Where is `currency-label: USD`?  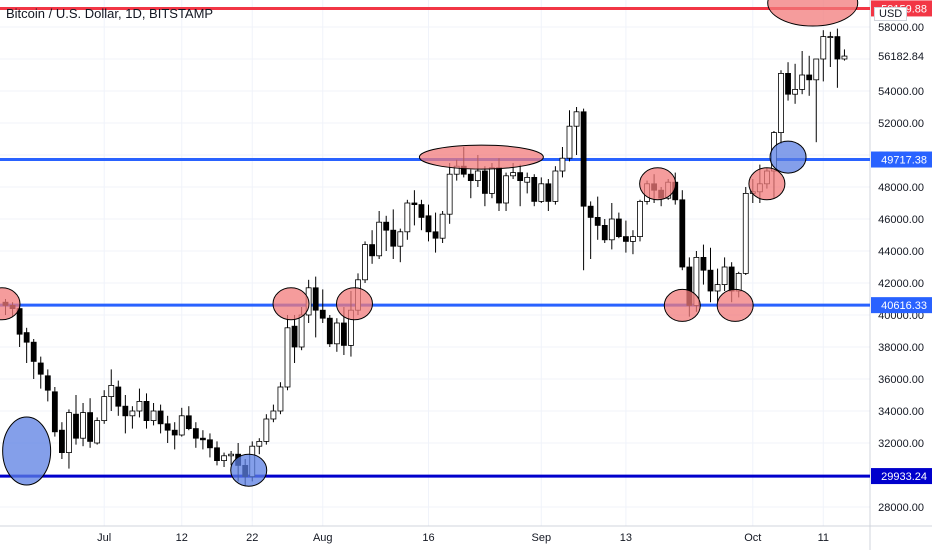 currency-label: USD is located at coordinates (891, 14).